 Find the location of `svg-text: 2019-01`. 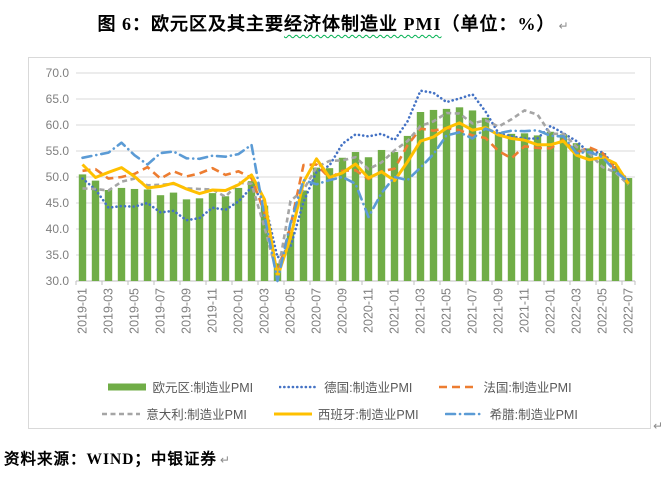

svg-text: 2019-01 is located at coordinates (83, 311).